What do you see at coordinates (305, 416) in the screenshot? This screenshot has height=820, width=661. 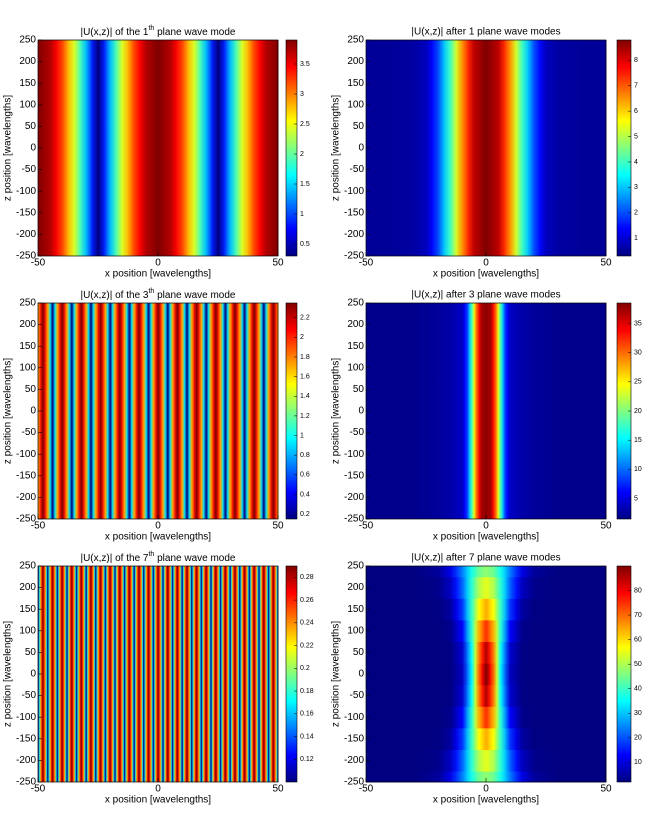 I see `colorbar-tick-label: 1.2` at bounding box center [305, 416].